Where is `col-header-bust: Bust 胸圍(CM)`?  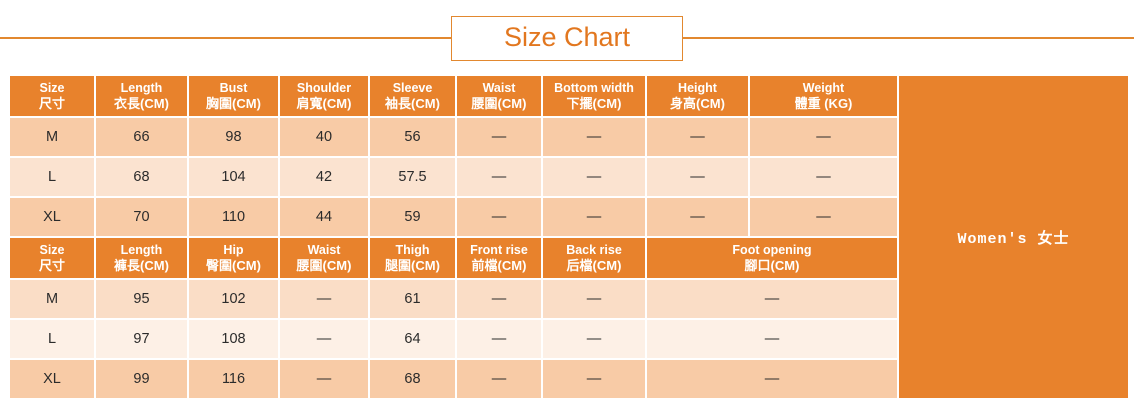 col-header-bust: Bust 胸圍(CM) is located at coordinates (233, 96).